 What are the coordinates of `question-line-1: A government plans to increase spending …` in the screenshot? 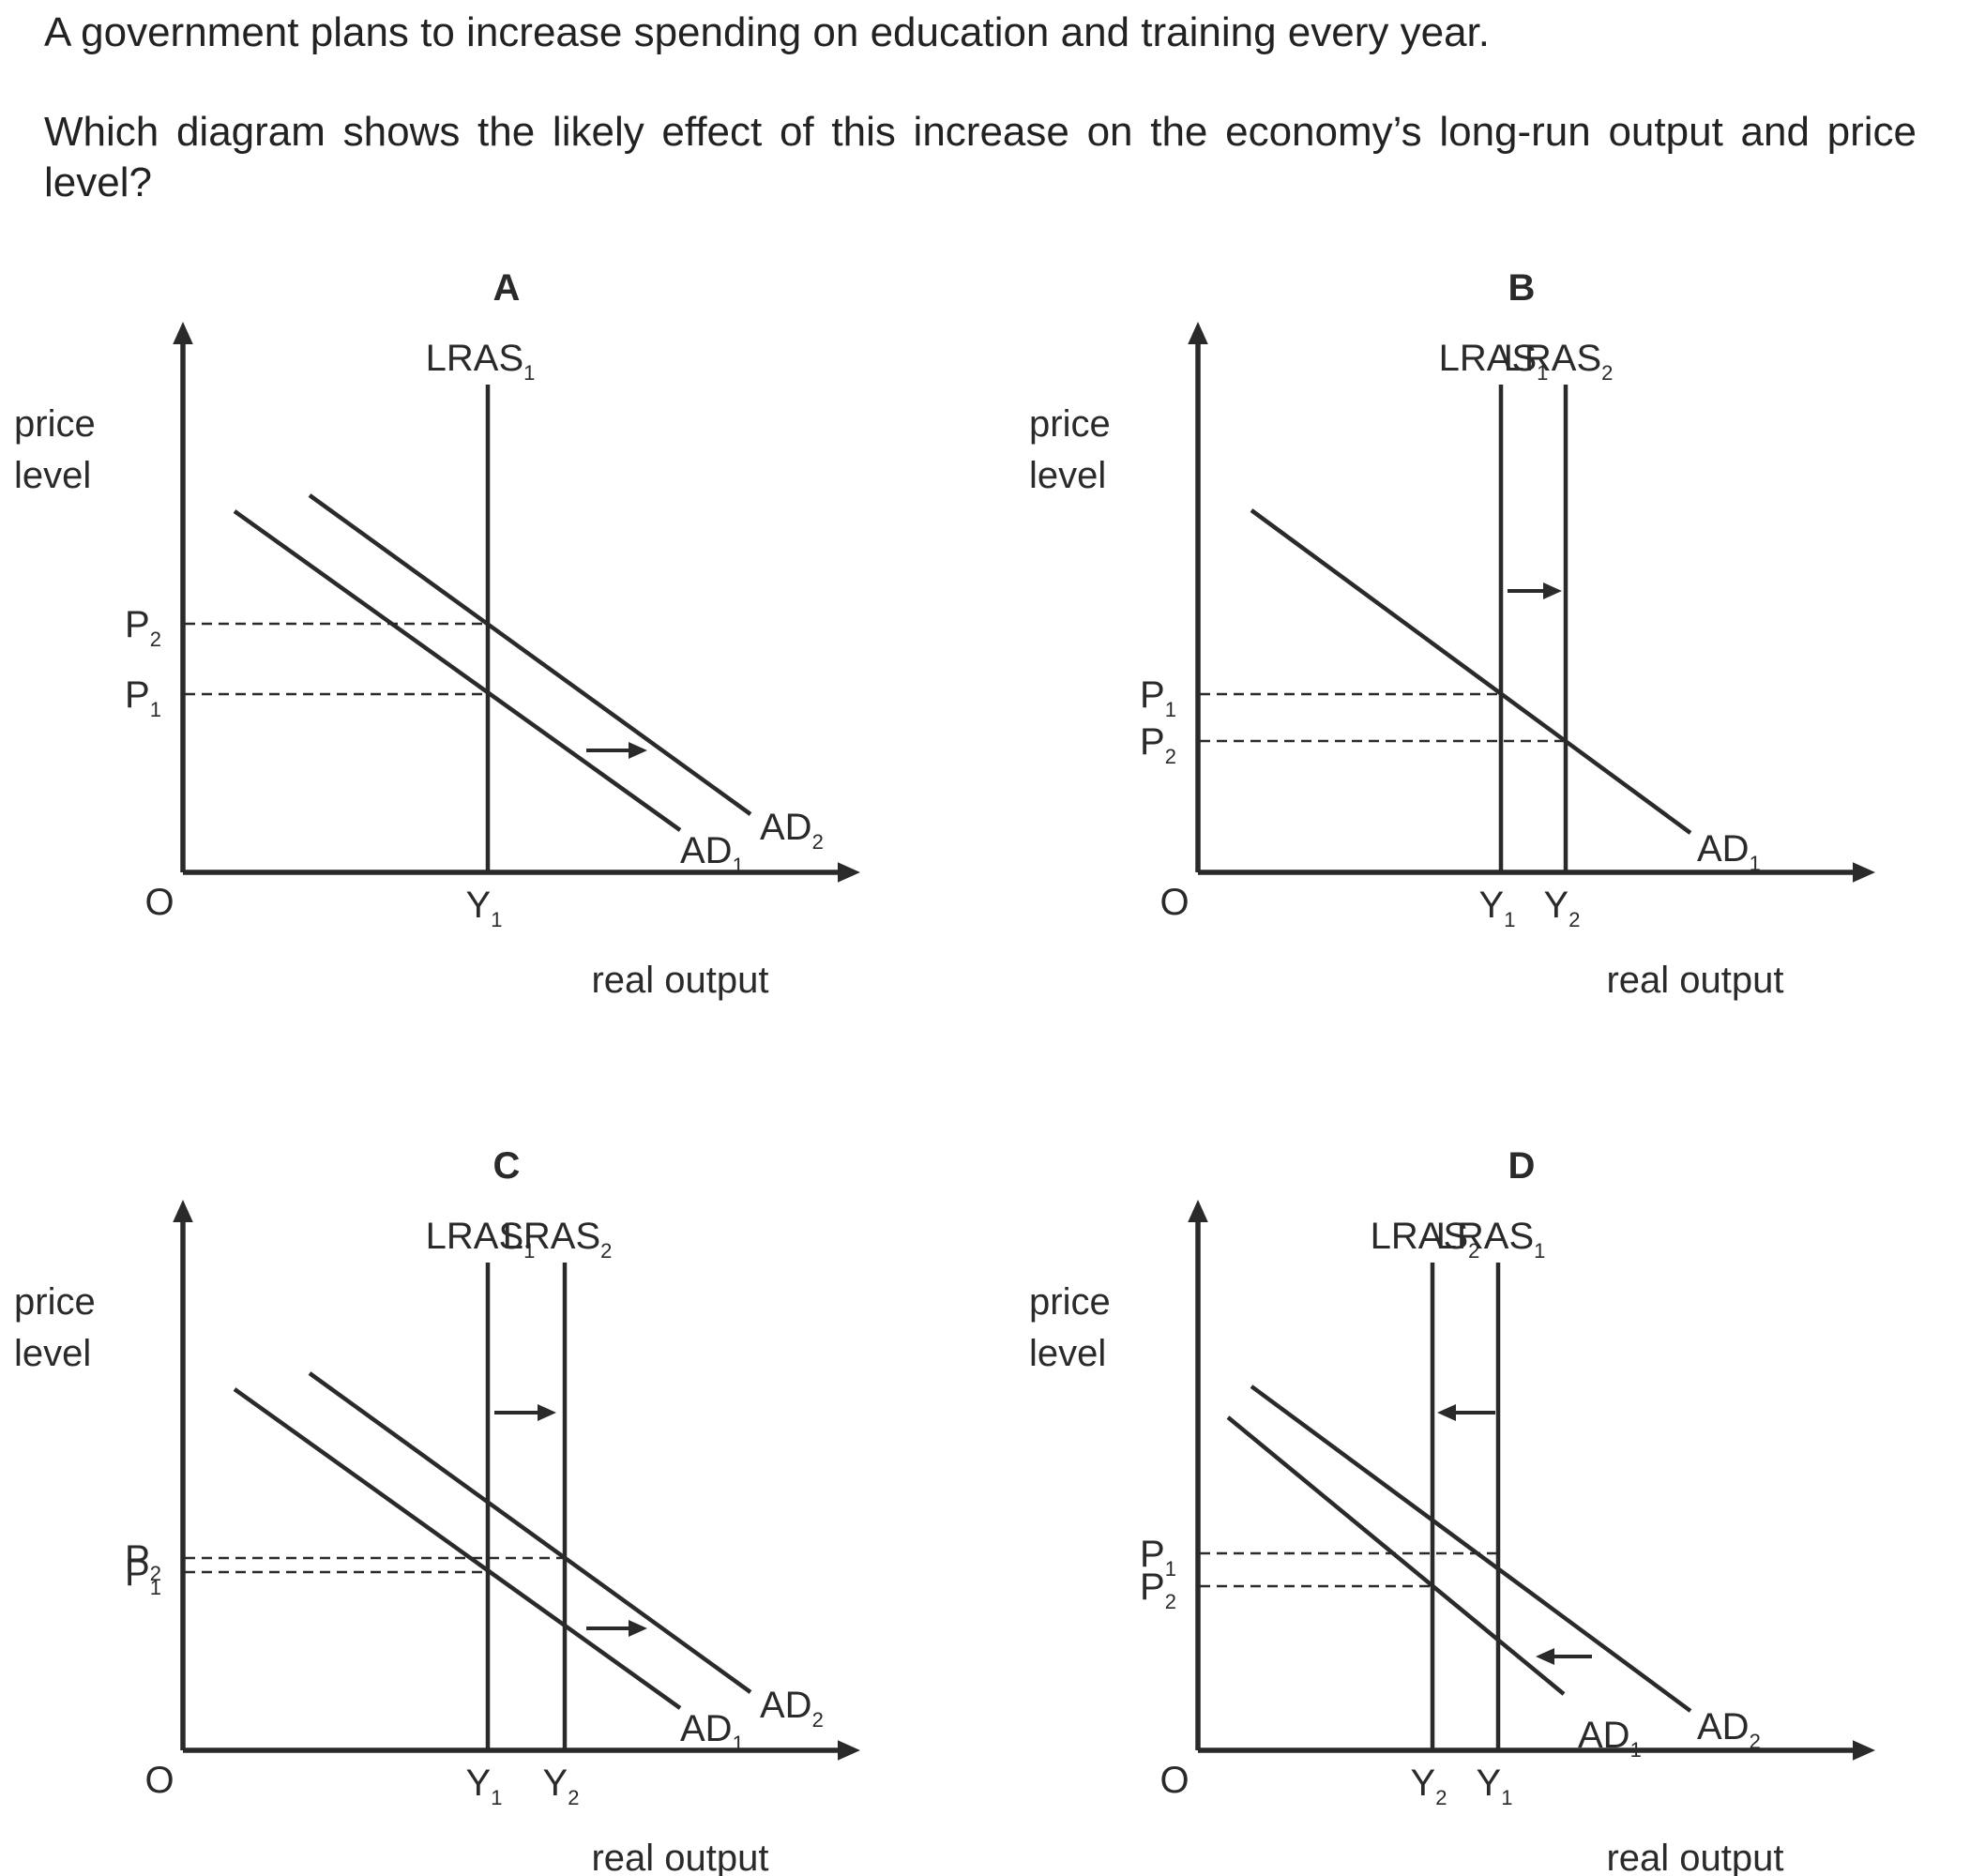 It's located at (768, 32).